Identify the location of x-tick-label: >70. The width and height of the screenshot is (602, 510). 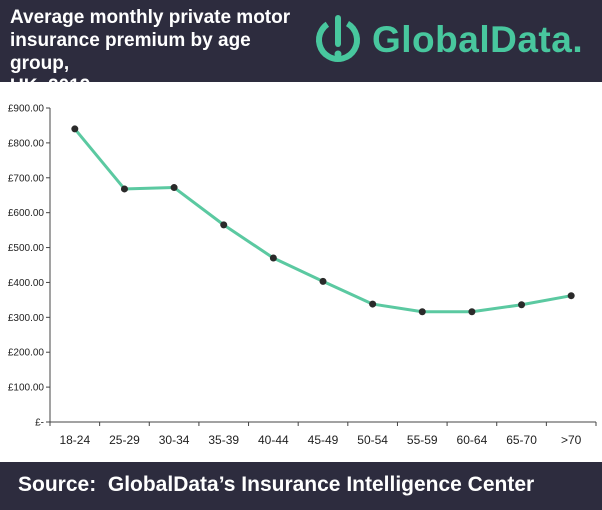
(571, 440).